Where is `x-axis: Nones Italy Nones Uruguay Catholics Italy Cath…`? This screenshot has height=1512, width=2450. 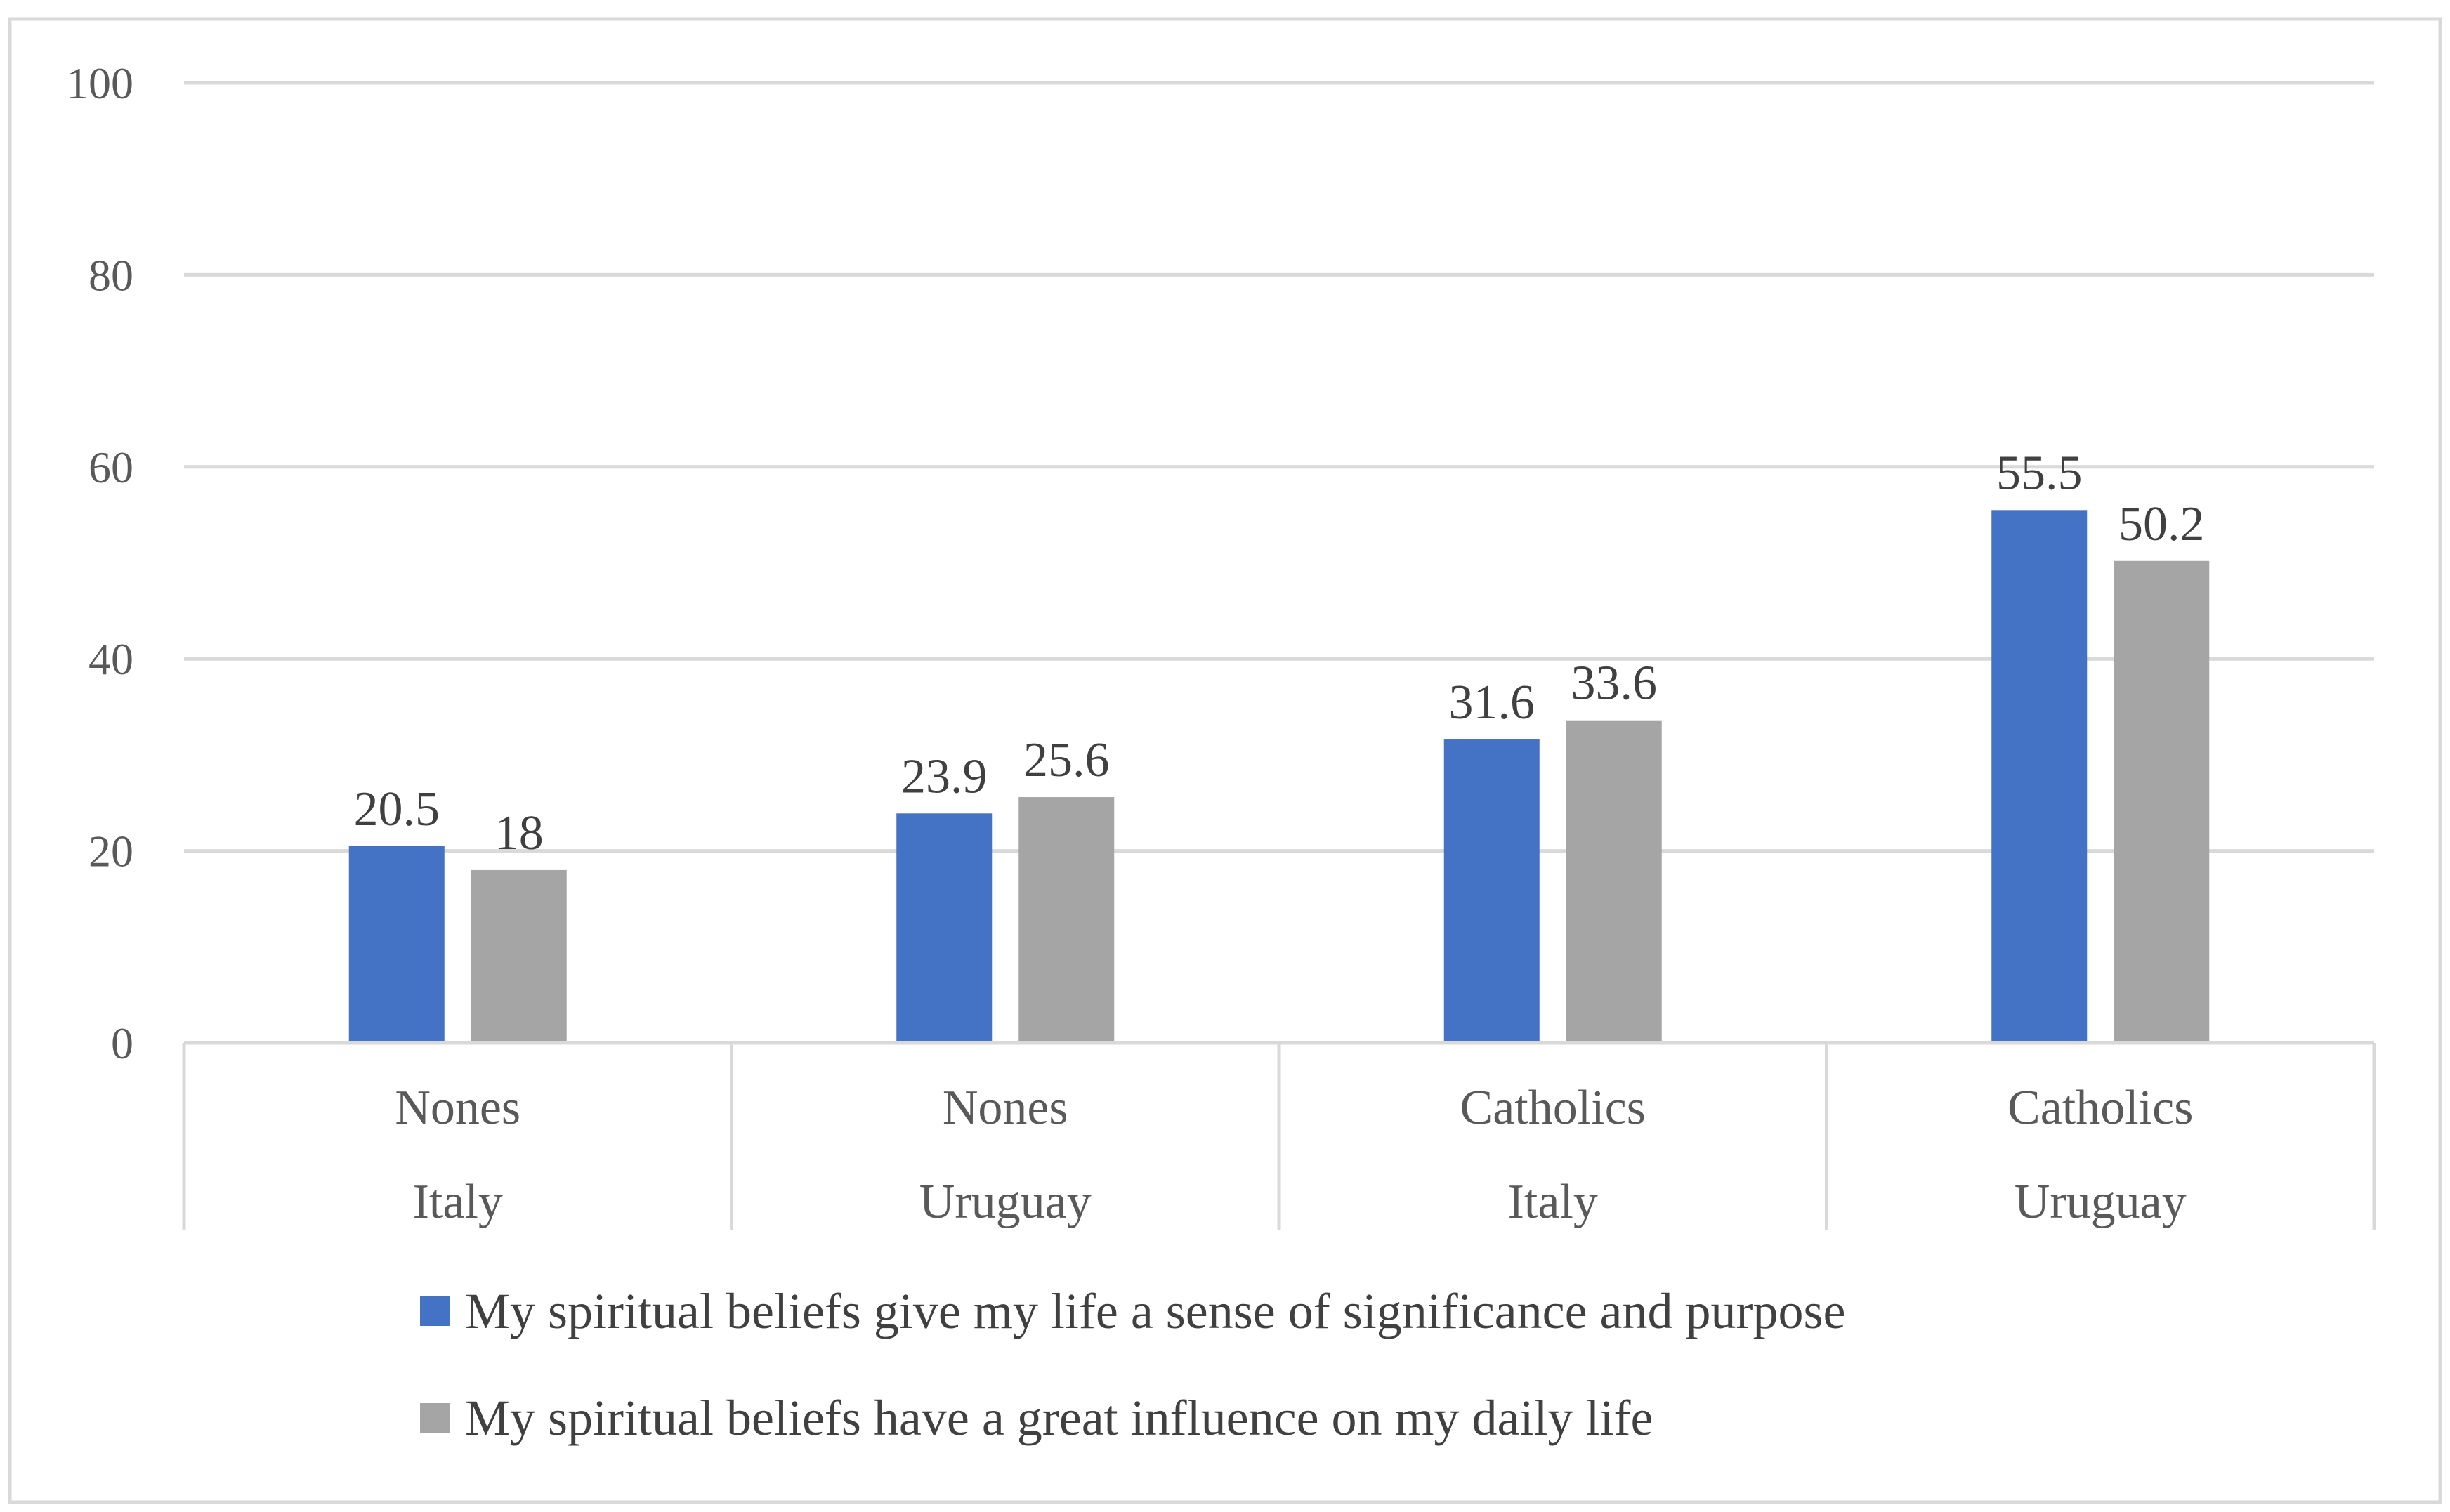 x-axis: Nones Italy Nones Uruguay Catholics Italy Cath… is located at coordinates (1279, 1135).